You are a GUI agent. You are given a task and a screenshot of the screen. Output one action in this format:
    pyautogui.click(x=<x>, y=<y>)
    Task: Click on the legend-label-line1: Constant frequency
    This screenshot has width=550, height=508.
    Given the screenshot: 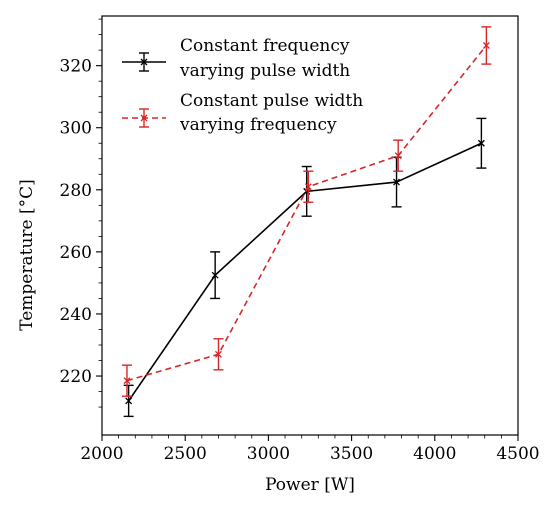 What is the action you would take?
    pyautogui.click(x=265, y=46)
    